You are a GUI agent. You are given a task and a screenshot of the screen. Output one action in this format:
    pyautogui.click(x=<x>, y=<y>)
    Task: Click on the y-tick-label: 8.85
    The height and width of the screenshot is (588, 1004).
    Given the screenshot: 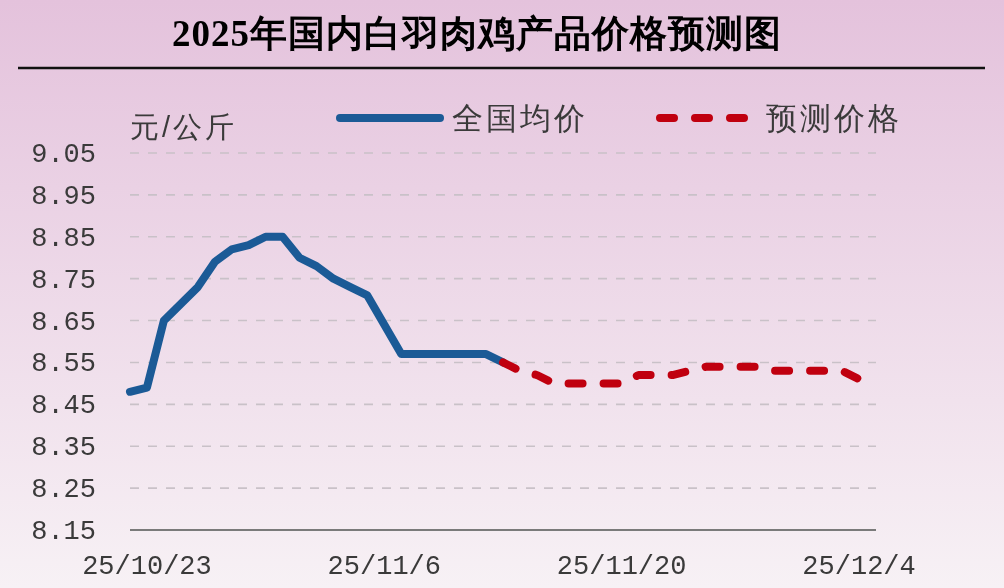 What is the action you would take?
    pyautogui.click(x=63, y=238)
    